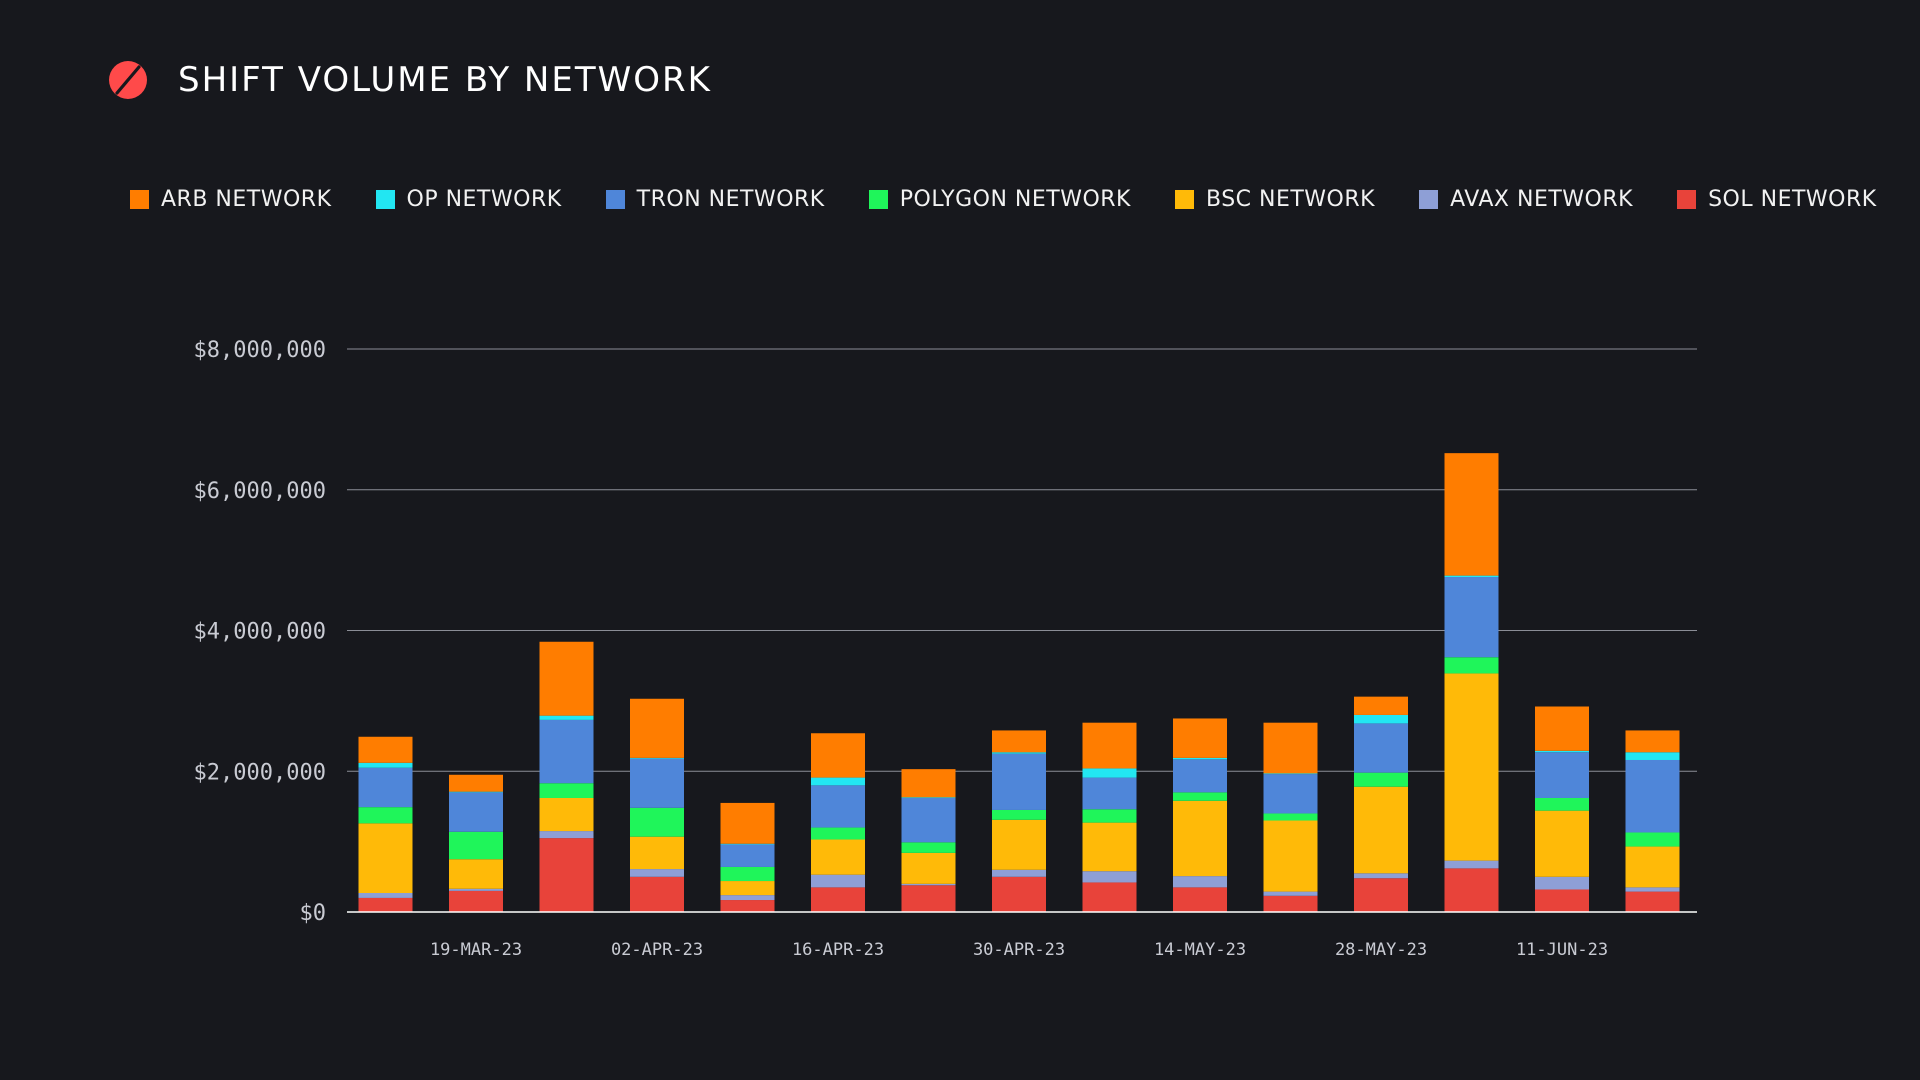 Image resolution: width=1920 pixels, height=1080 pixels. Describe the element at coordinates (1274, 199) in the screenshot. I see `legend-item-bsc-network: BSC NETWORK` at that location.